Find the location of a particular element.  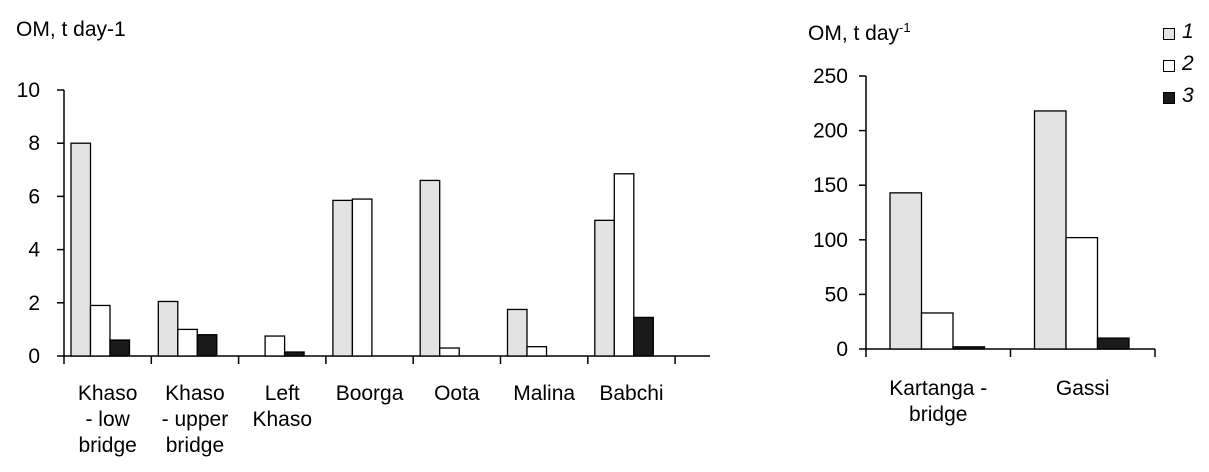

right-y-tick-label: 50 is located at coordinates (836, 294).